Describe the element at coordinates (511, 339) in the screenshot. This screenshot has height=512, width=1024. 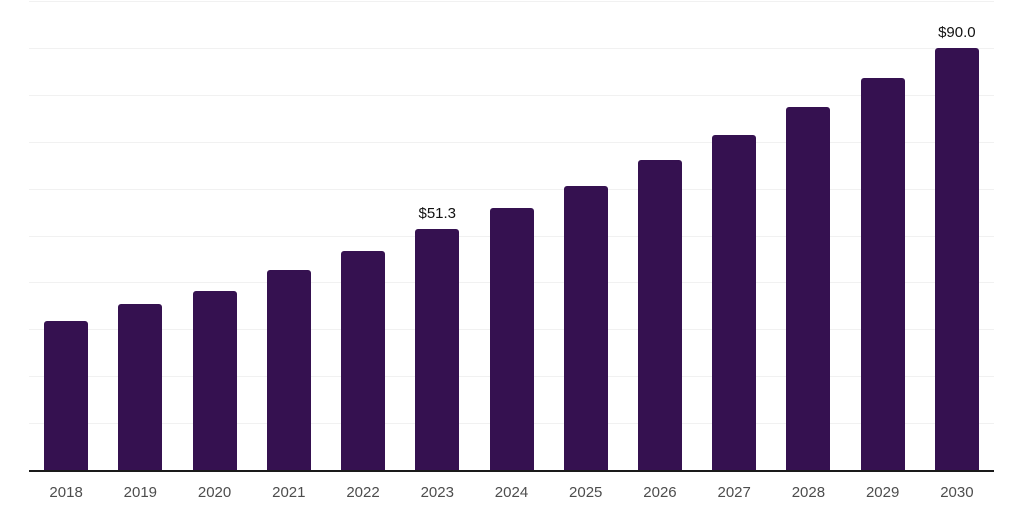
I see `bar-2024` at that location.